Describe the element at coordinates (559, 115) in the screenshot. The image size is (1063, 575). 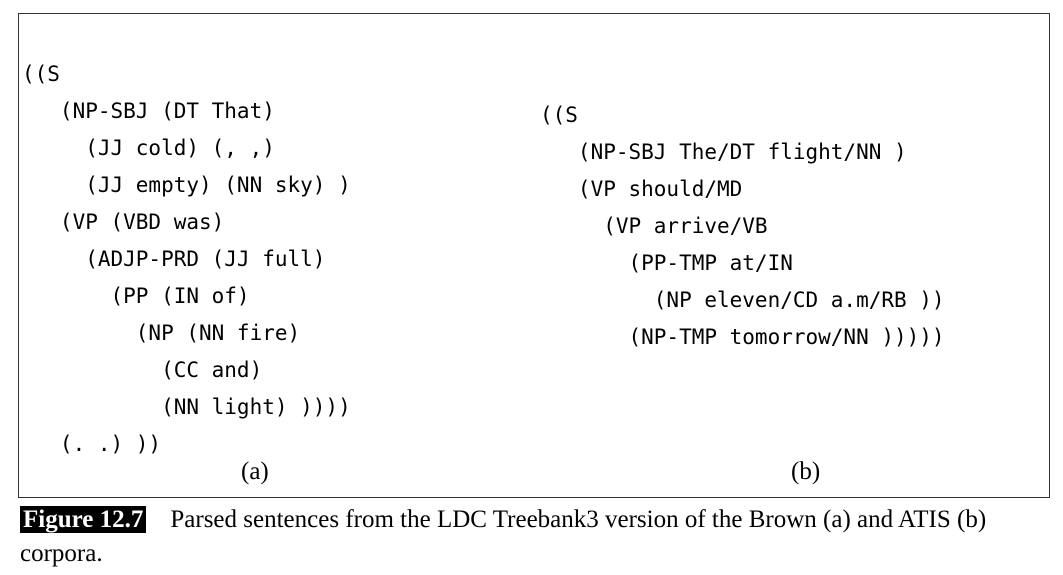
I see `parse-b-line: ((S` at that location.